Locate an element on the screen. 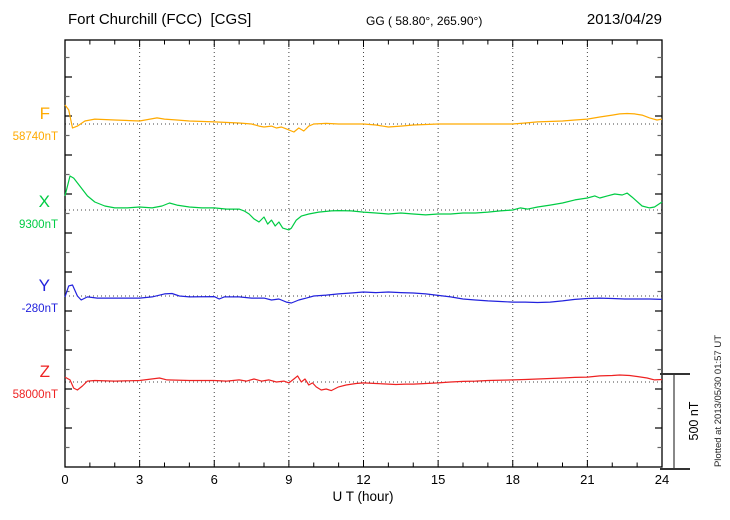  trace-x is located at coordinates (363, 203).